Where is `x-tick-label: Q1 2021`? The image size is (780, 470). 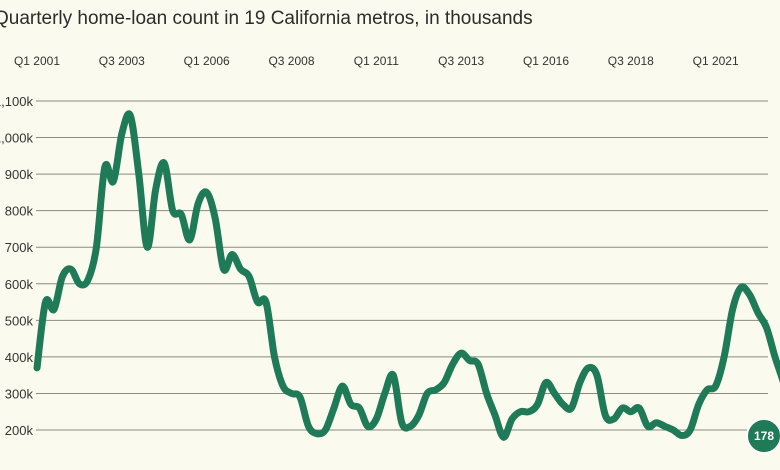
x-tick-label: Q1 2021 is located at coordinates (716, 61).